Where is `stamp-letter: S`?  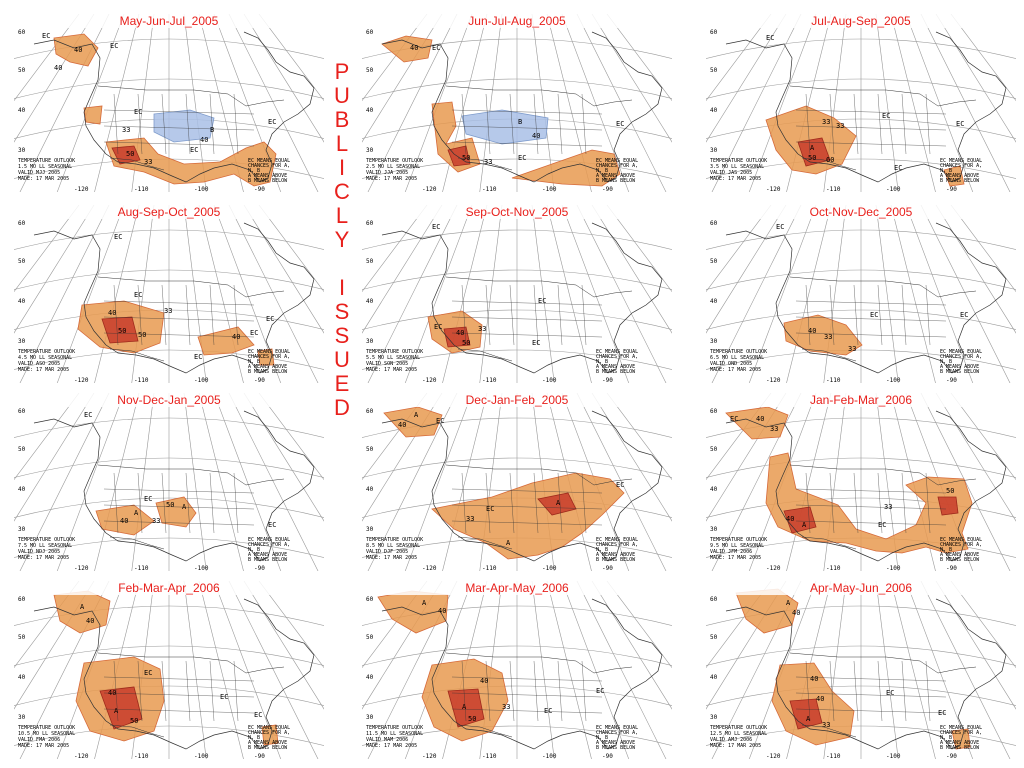 stamp-letter: S is located at coordinates (342, 335).